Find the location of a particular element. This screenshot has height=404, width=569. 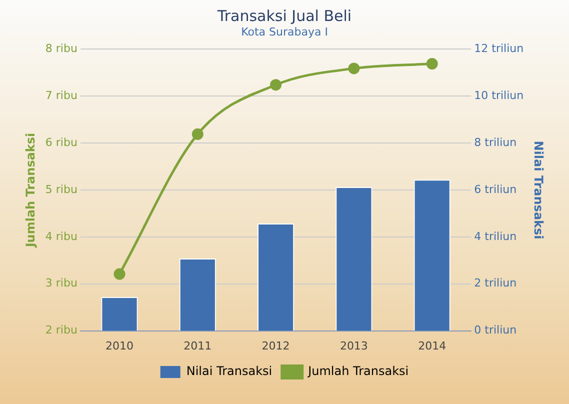

x-tick-label: 2011 is located at coordinates (198, 345).